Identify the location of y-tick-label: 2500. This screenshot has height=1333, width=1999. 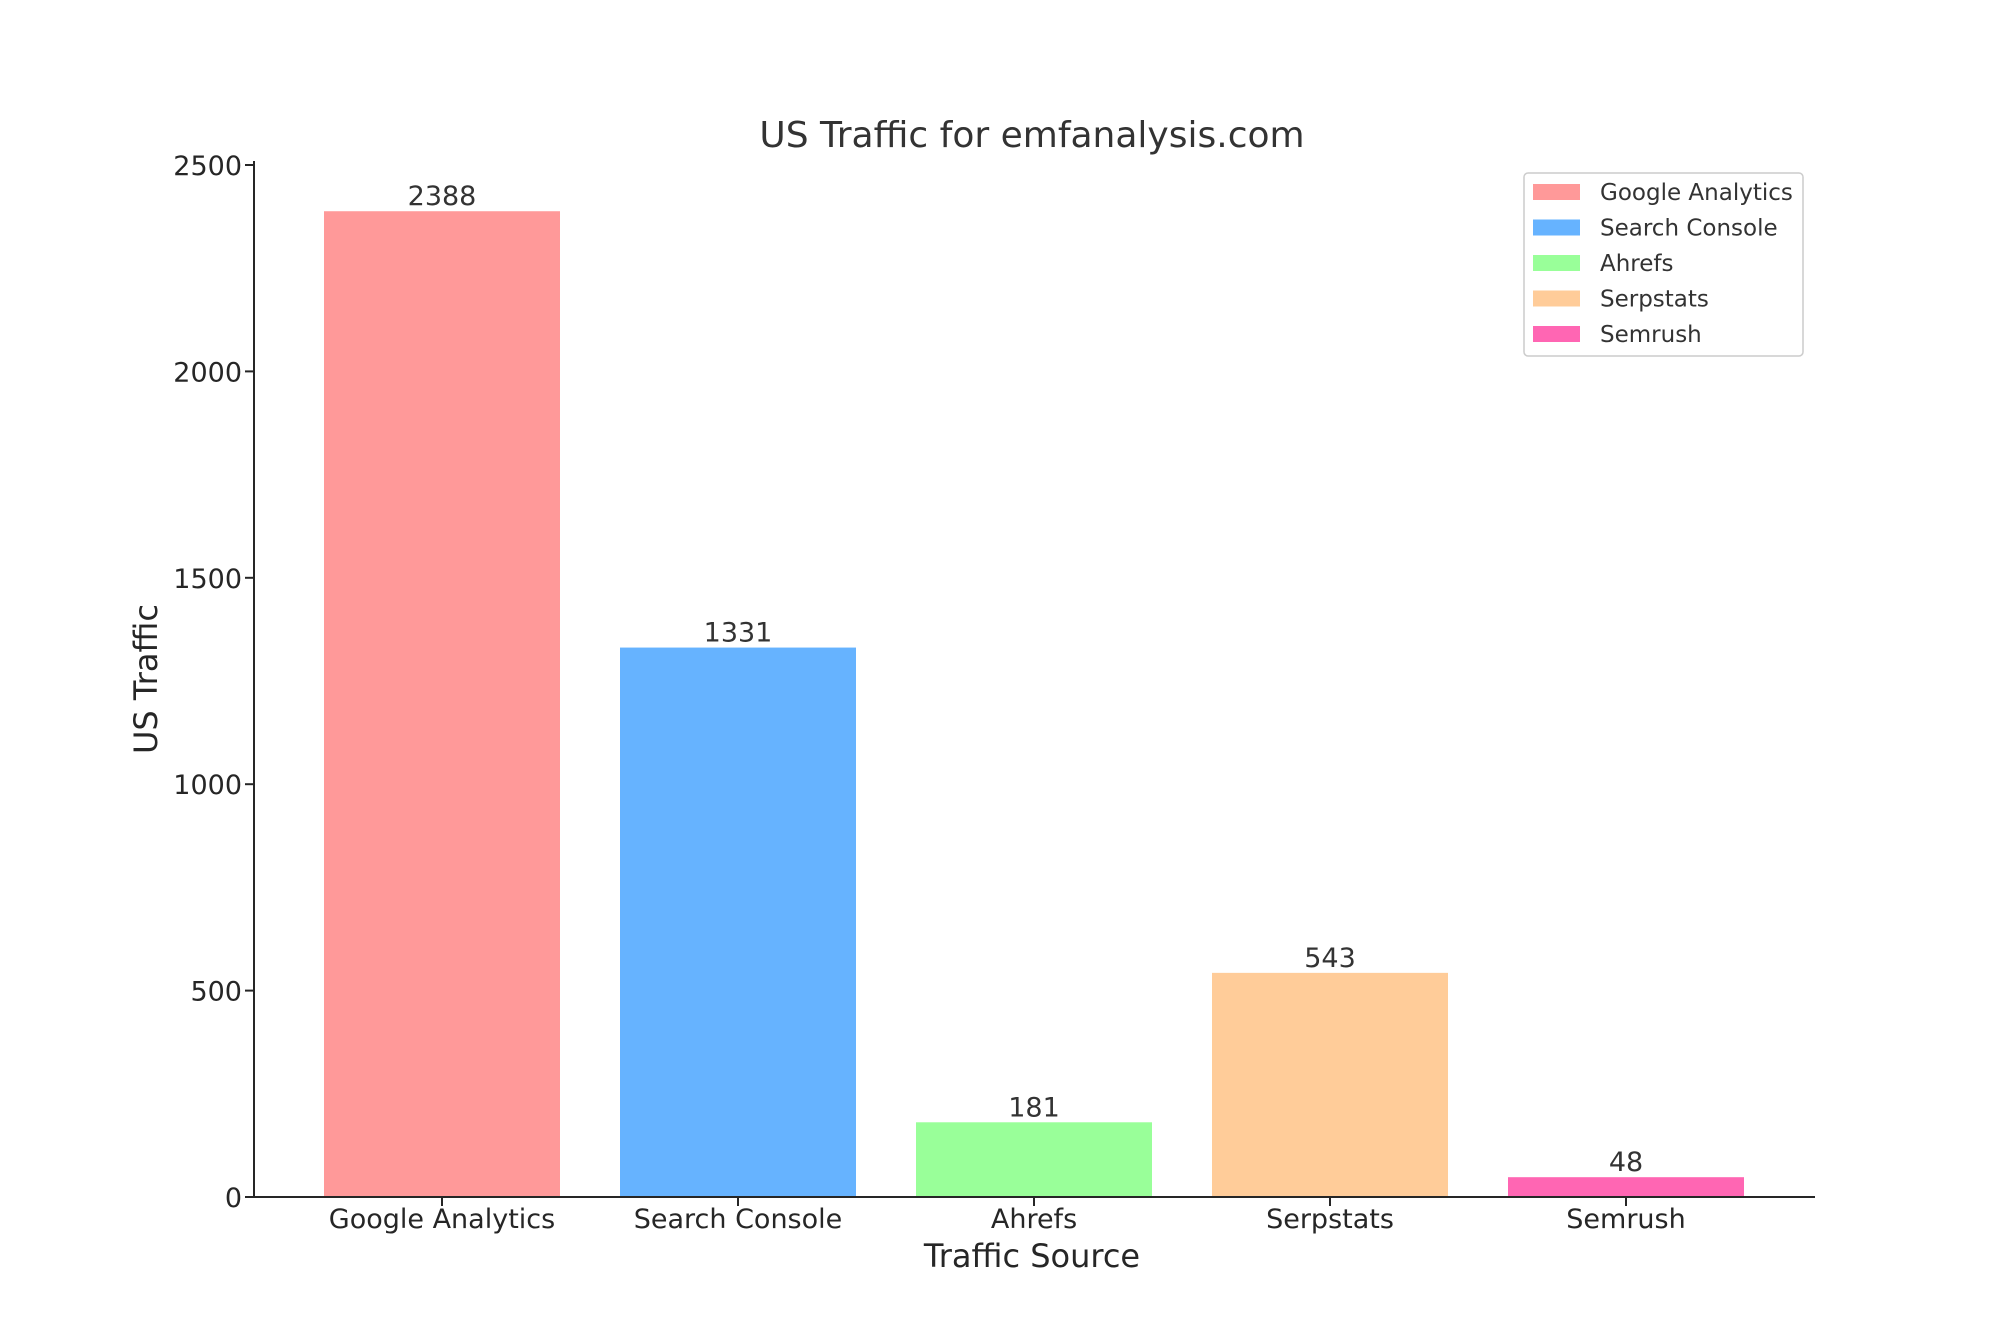
(207, 166).